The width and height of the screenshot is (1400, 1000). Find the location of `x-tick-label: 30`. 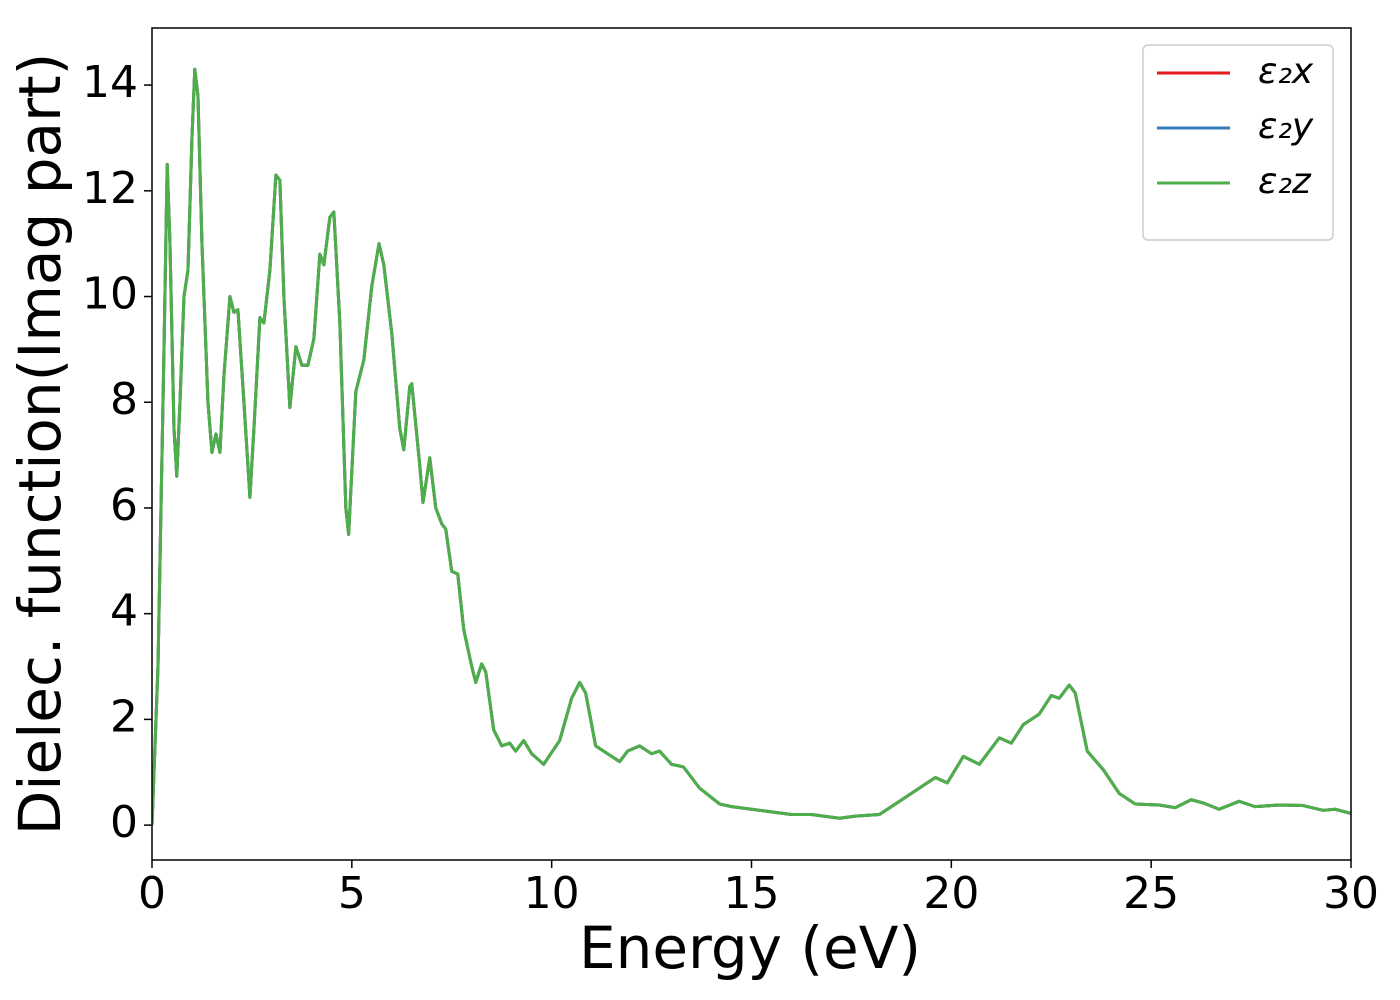

x-tick-label: 30 is located at coordinates (1351, 893).